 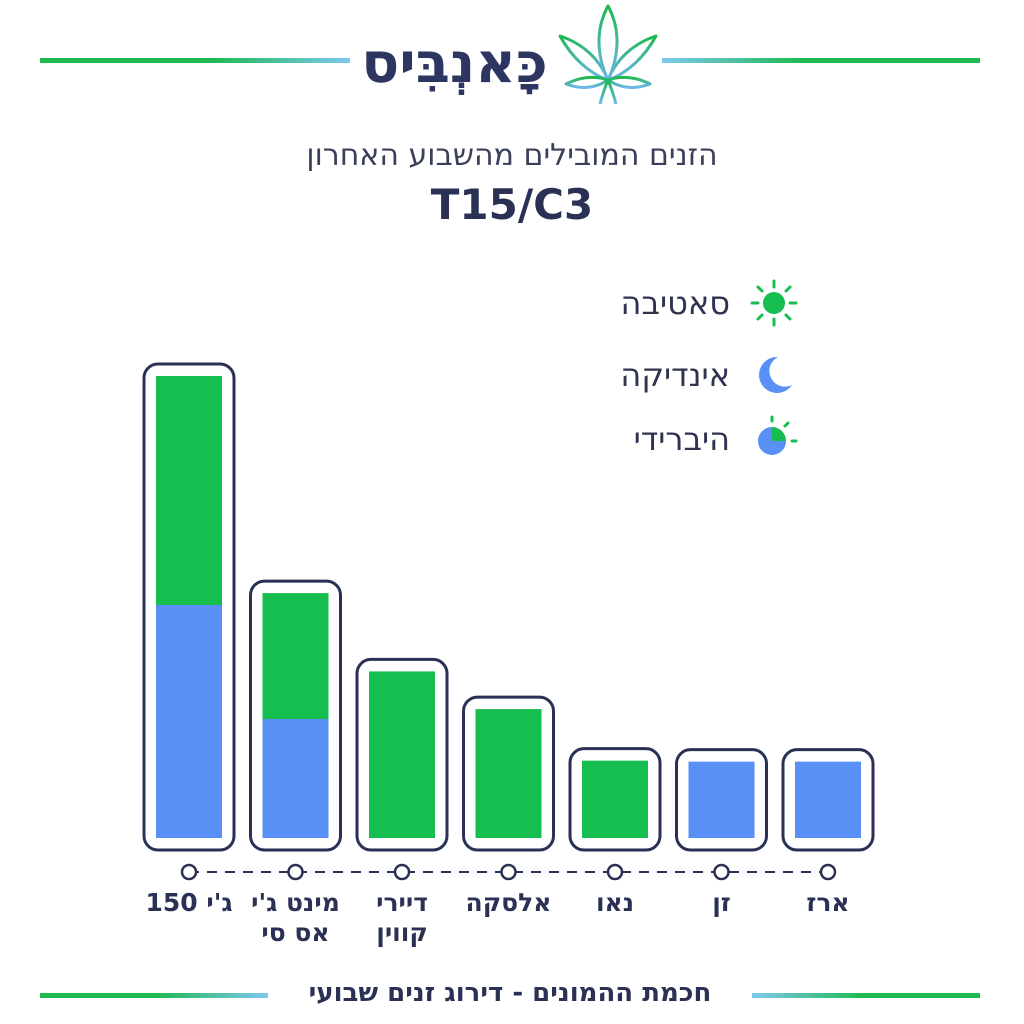 I want to click on x-tick-label: ארז, so click(x=828, y=903).